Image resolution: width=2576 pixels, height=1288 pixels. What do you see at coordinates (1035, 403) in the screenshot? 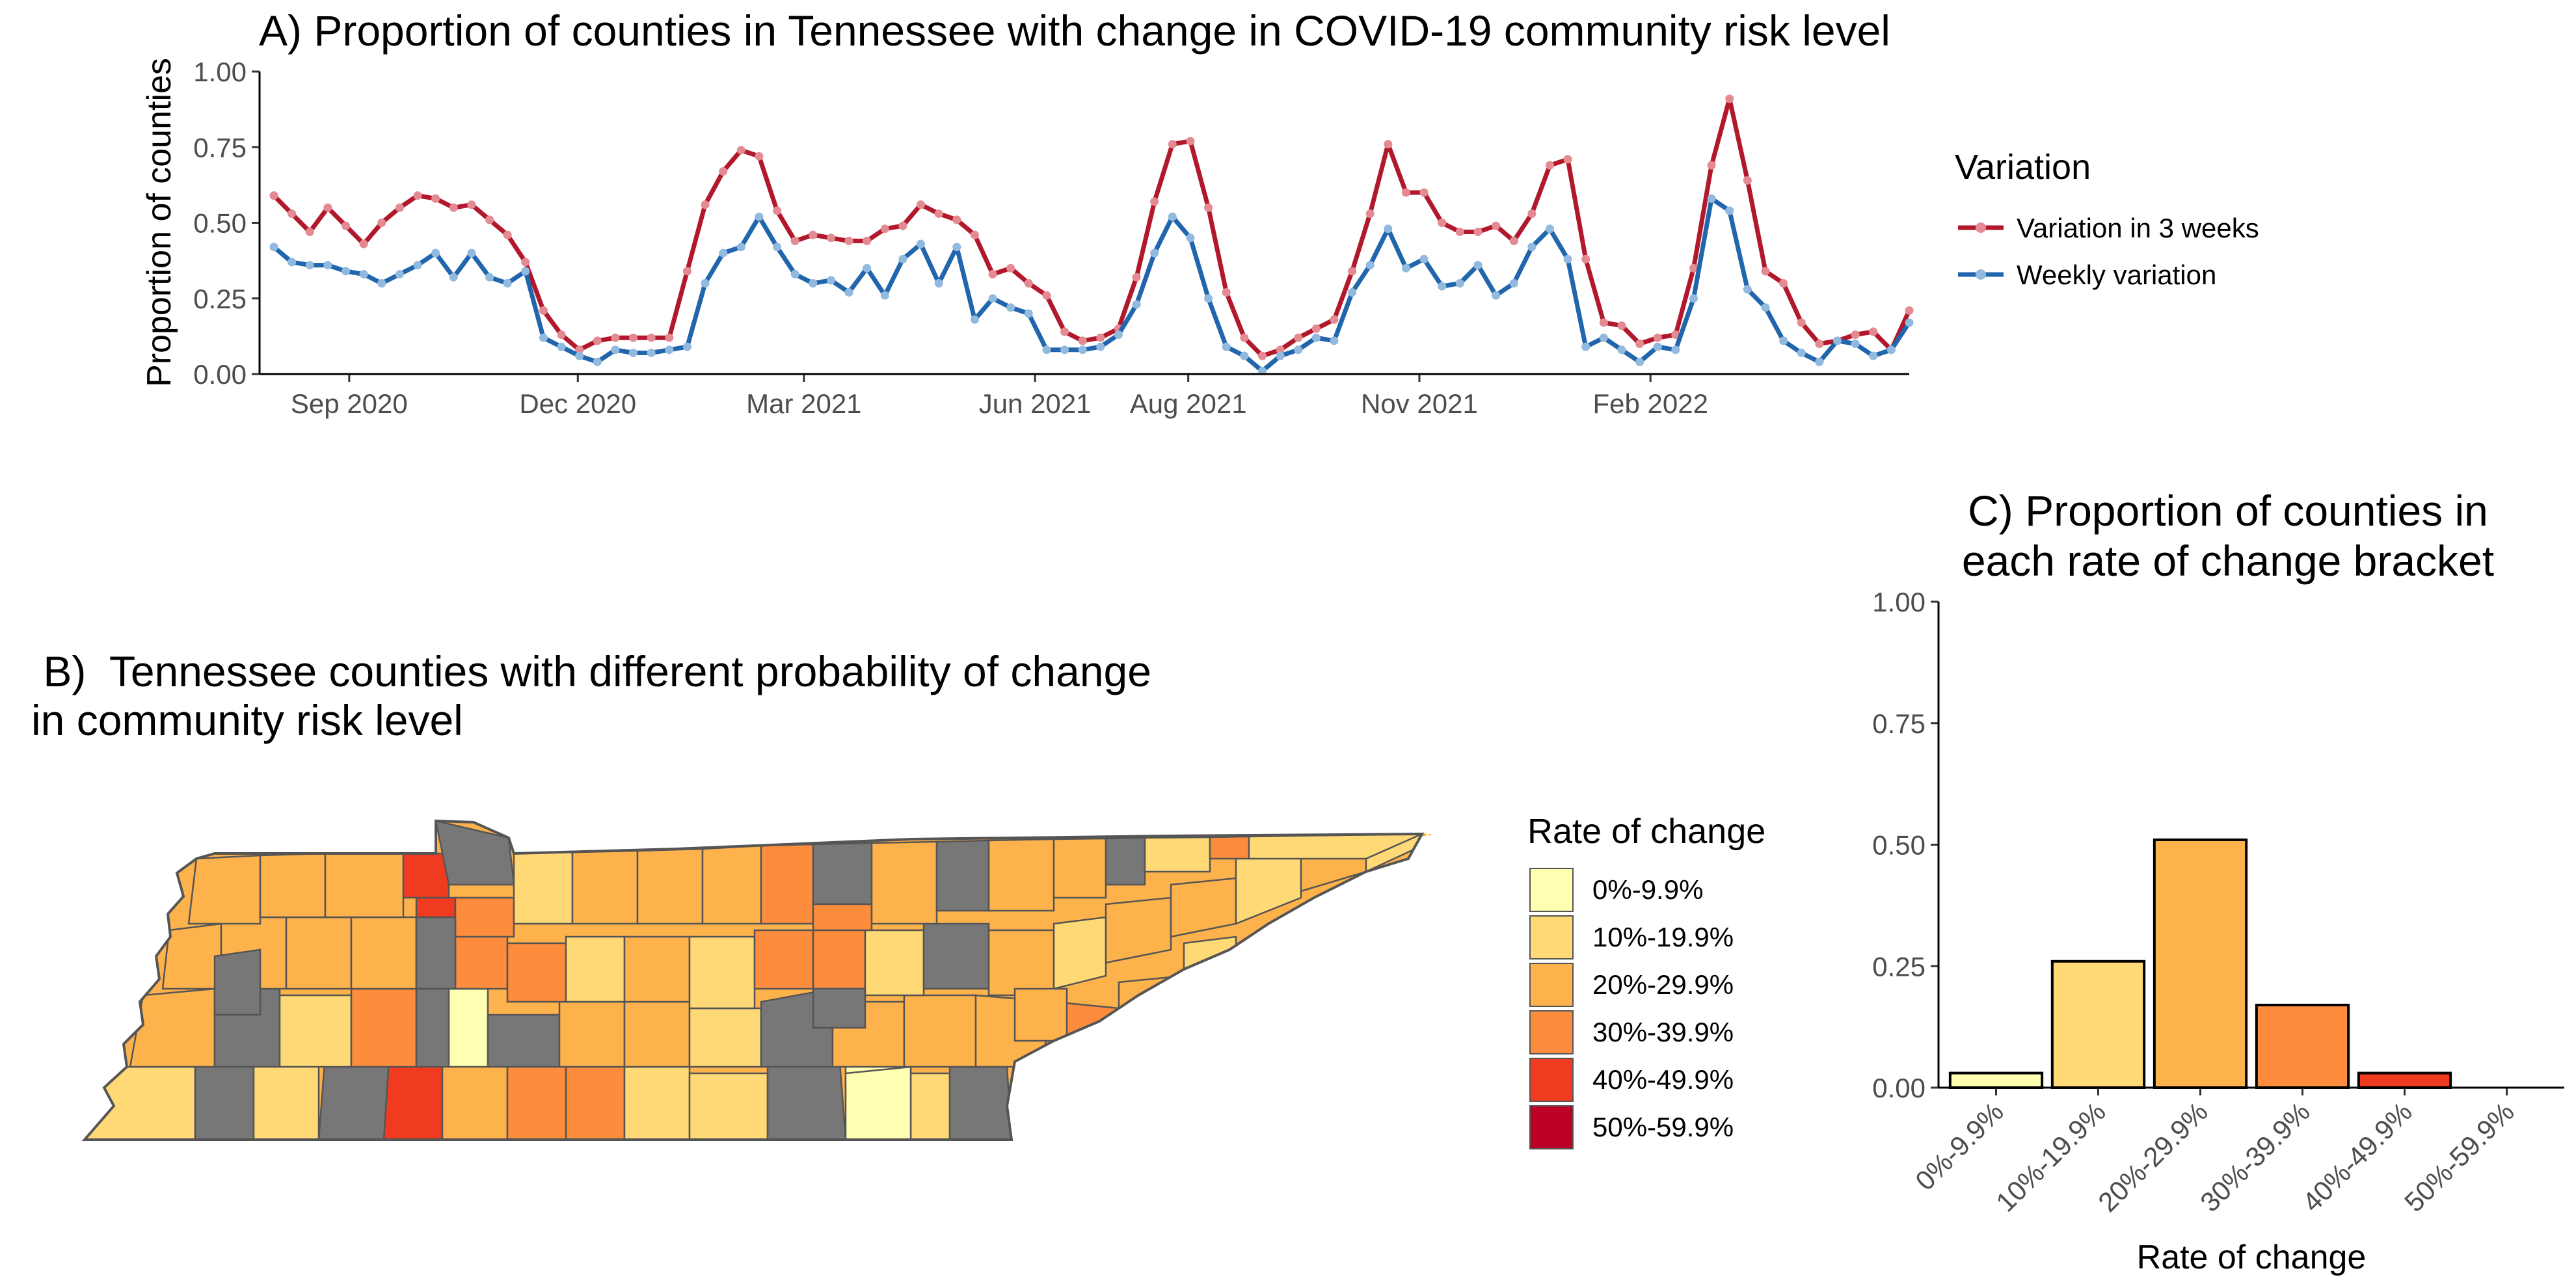
I see `panel-a-x-tick-label: Jun 2021` at bounding box center [1035, 403].